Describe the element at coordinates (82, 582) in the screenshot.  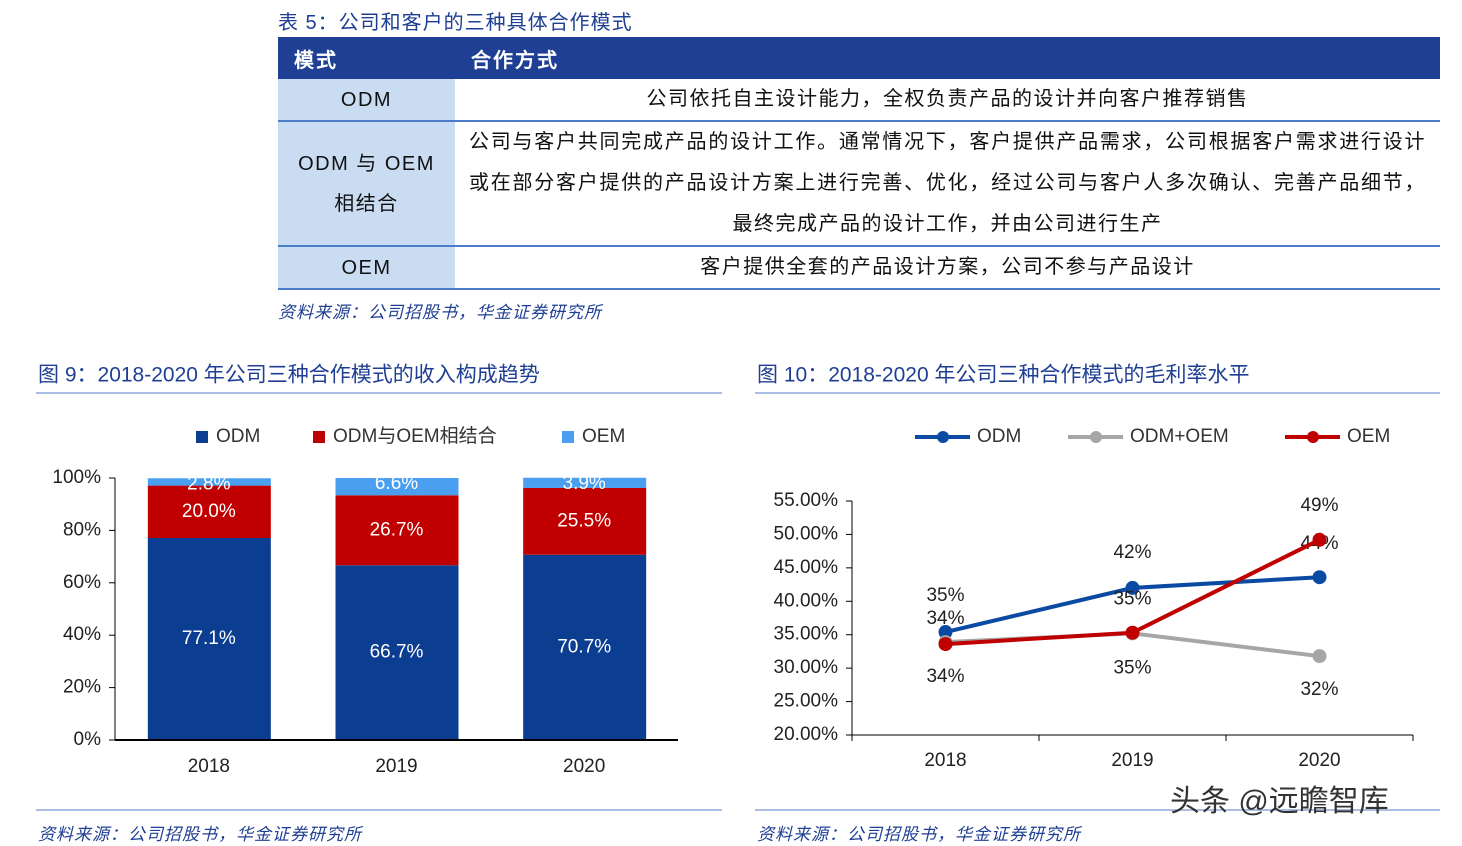
I see `y-tick-label: 60%` at that location.